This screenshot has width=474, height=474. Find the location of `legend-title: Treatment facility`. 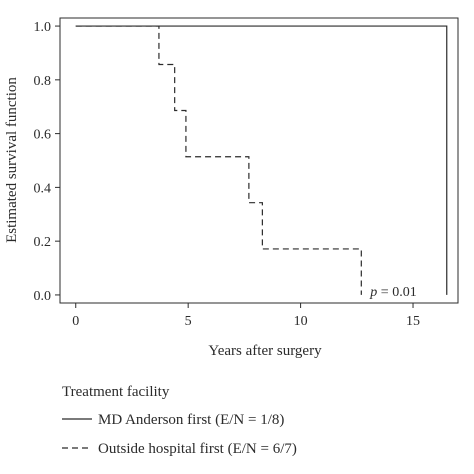

legend-title: Treatment facility is located at coordinates (116, 392).